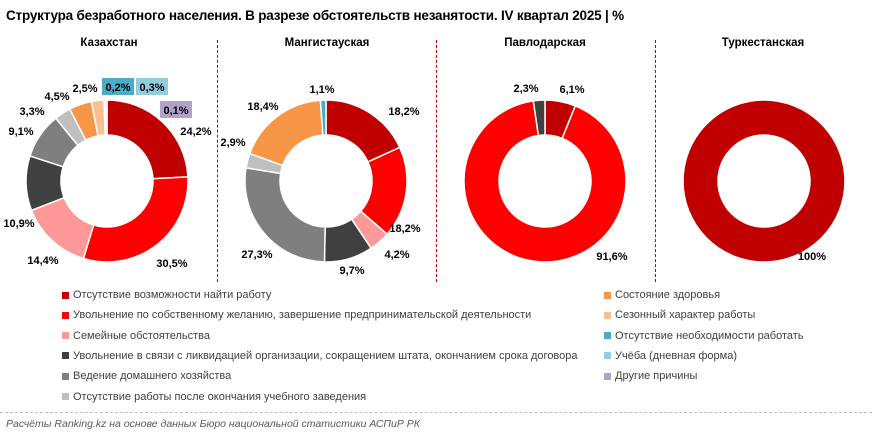 This screenshot has height=436, width=872. Describe the element at coordinates (351, 271) in the screenshot. I see `data-label: 9,7%` at that location.